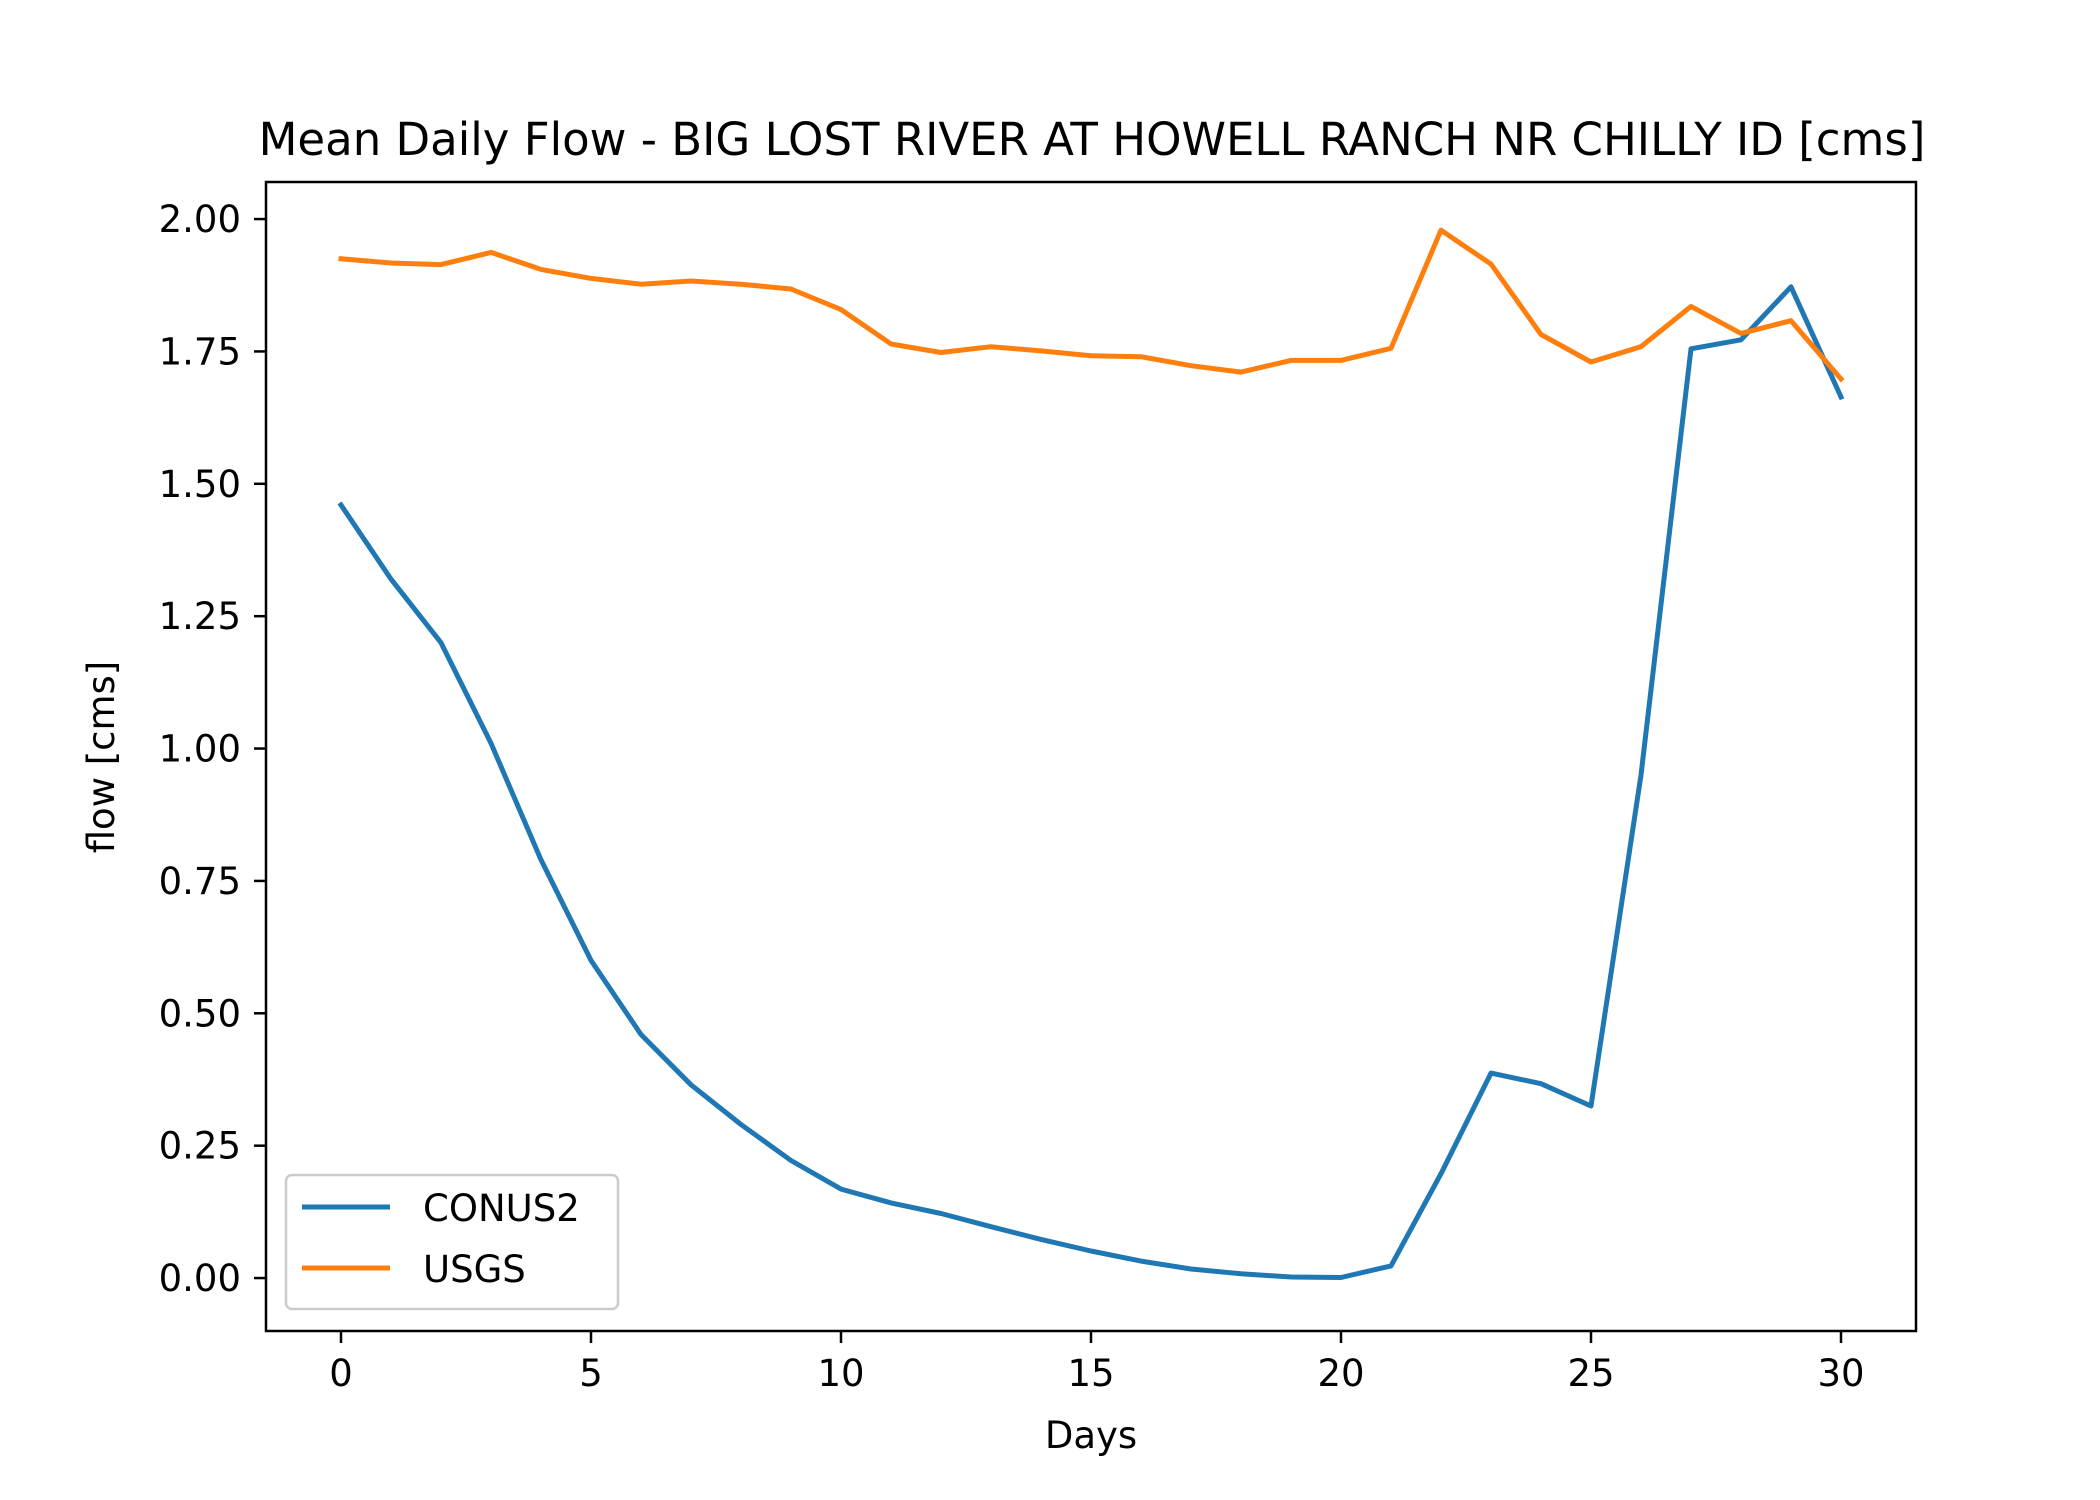 This screenshot has height=1500, width=2100. I want to click on y-tick-label: 0.00, so click(200, 1278).